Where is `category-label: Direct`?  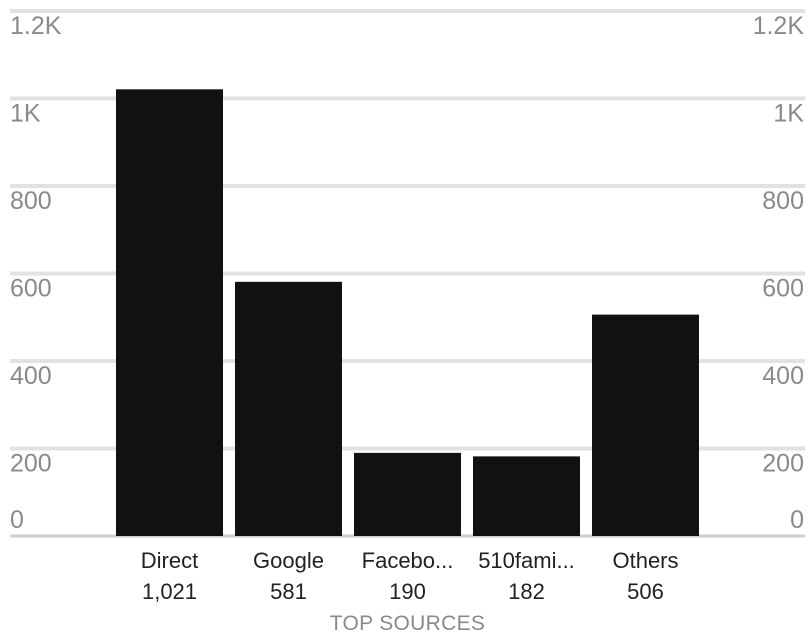 category-label: Direct is located at coordinates (169, 560).